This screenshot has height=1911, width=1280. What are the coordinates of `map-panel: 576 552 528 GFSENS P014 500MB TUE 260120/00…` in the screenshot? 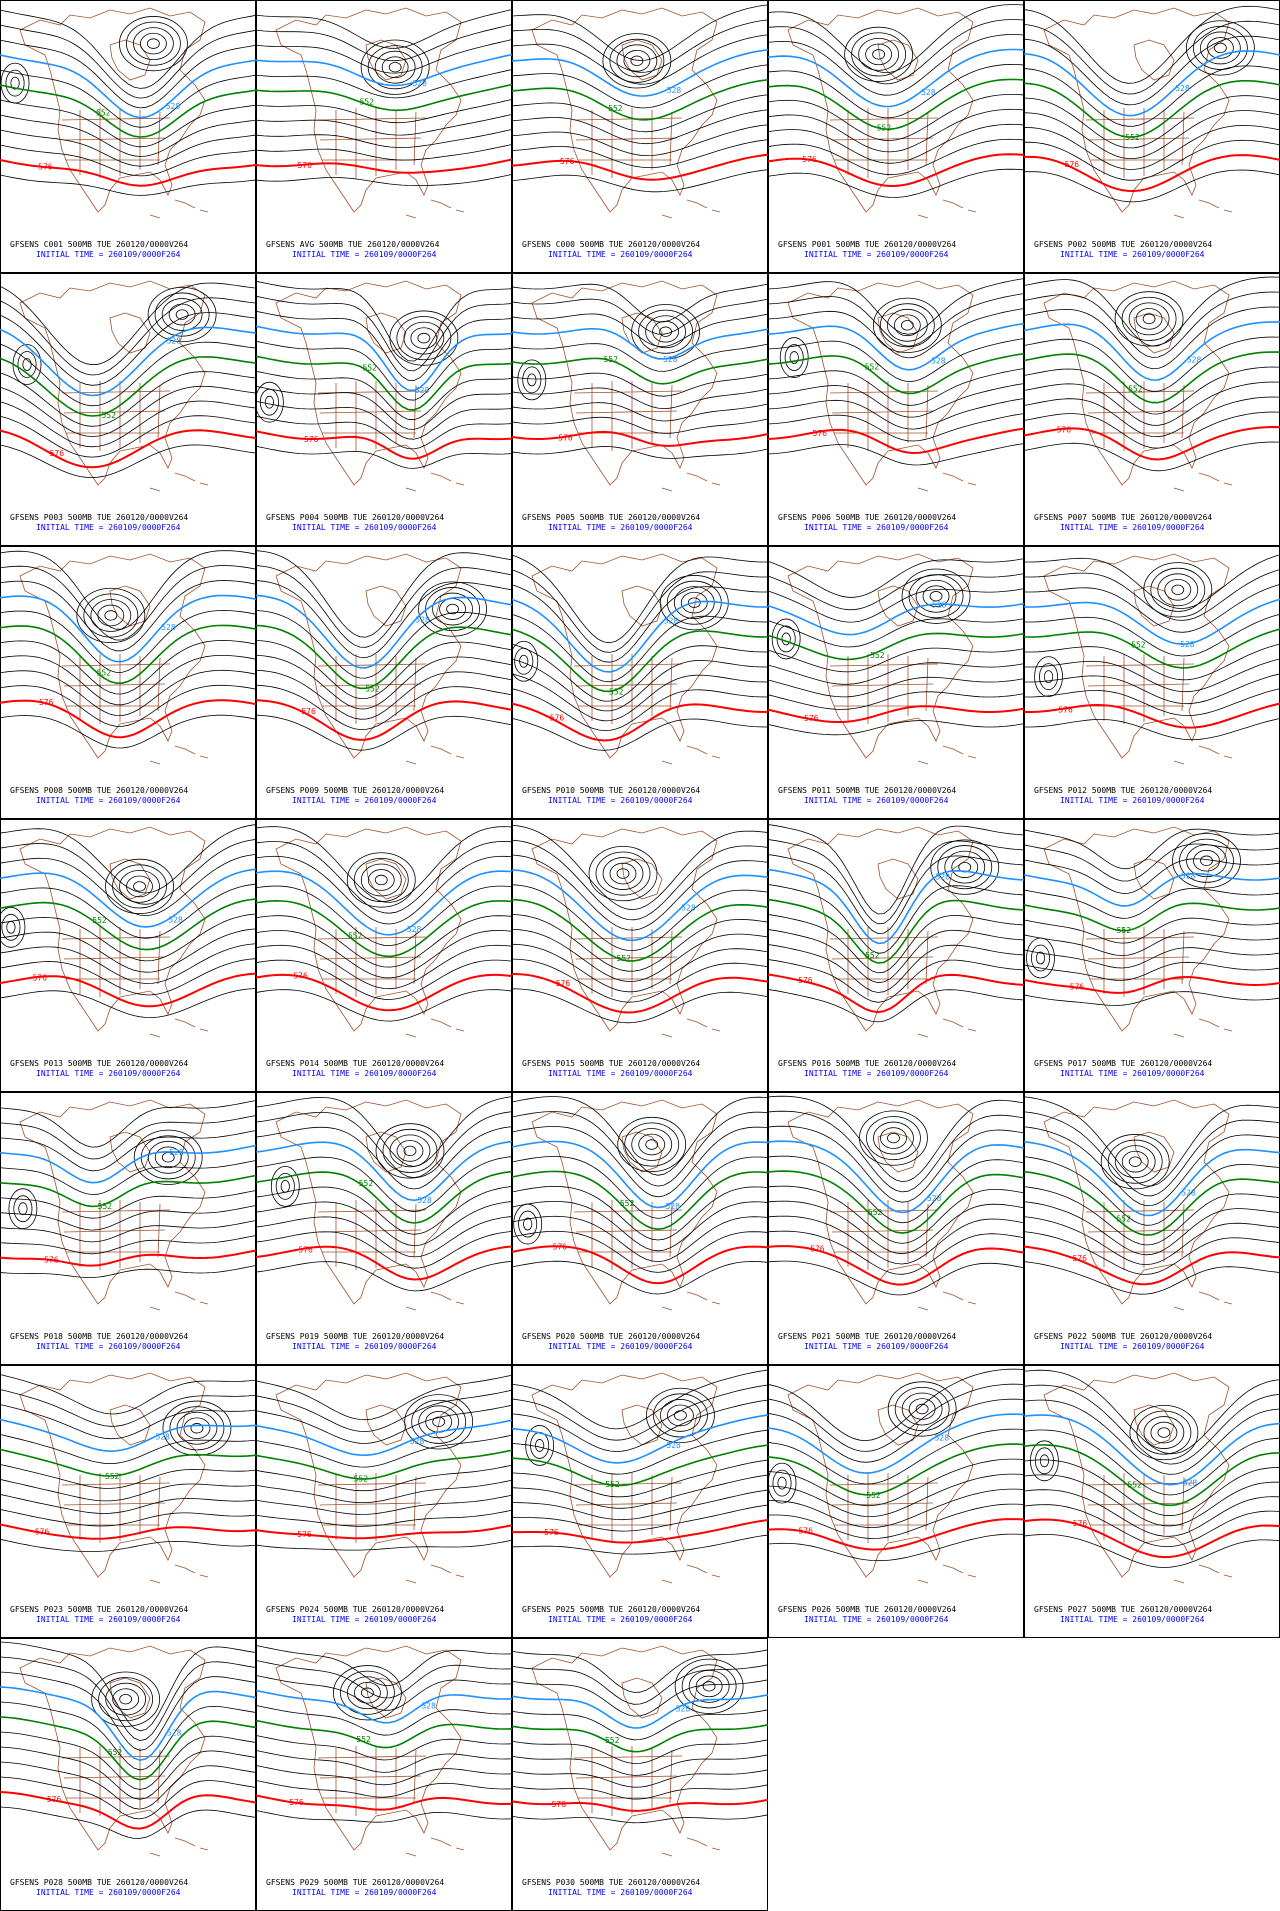 It's located at (384, 955).